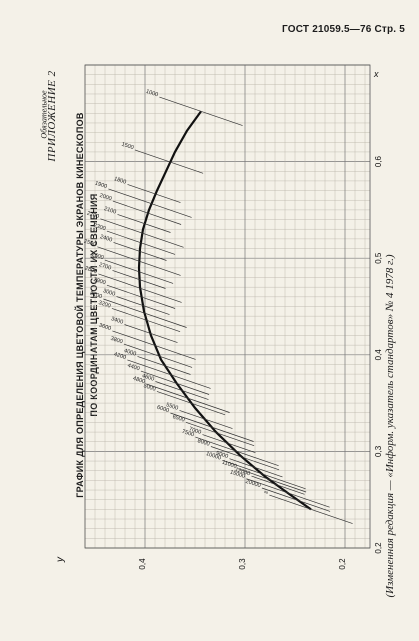 The height and width of the screenshot is (641, 419). Describe the element at coordinates (378, 355) in the screenshot. I see `x-tick-label: 0,4` at that location.